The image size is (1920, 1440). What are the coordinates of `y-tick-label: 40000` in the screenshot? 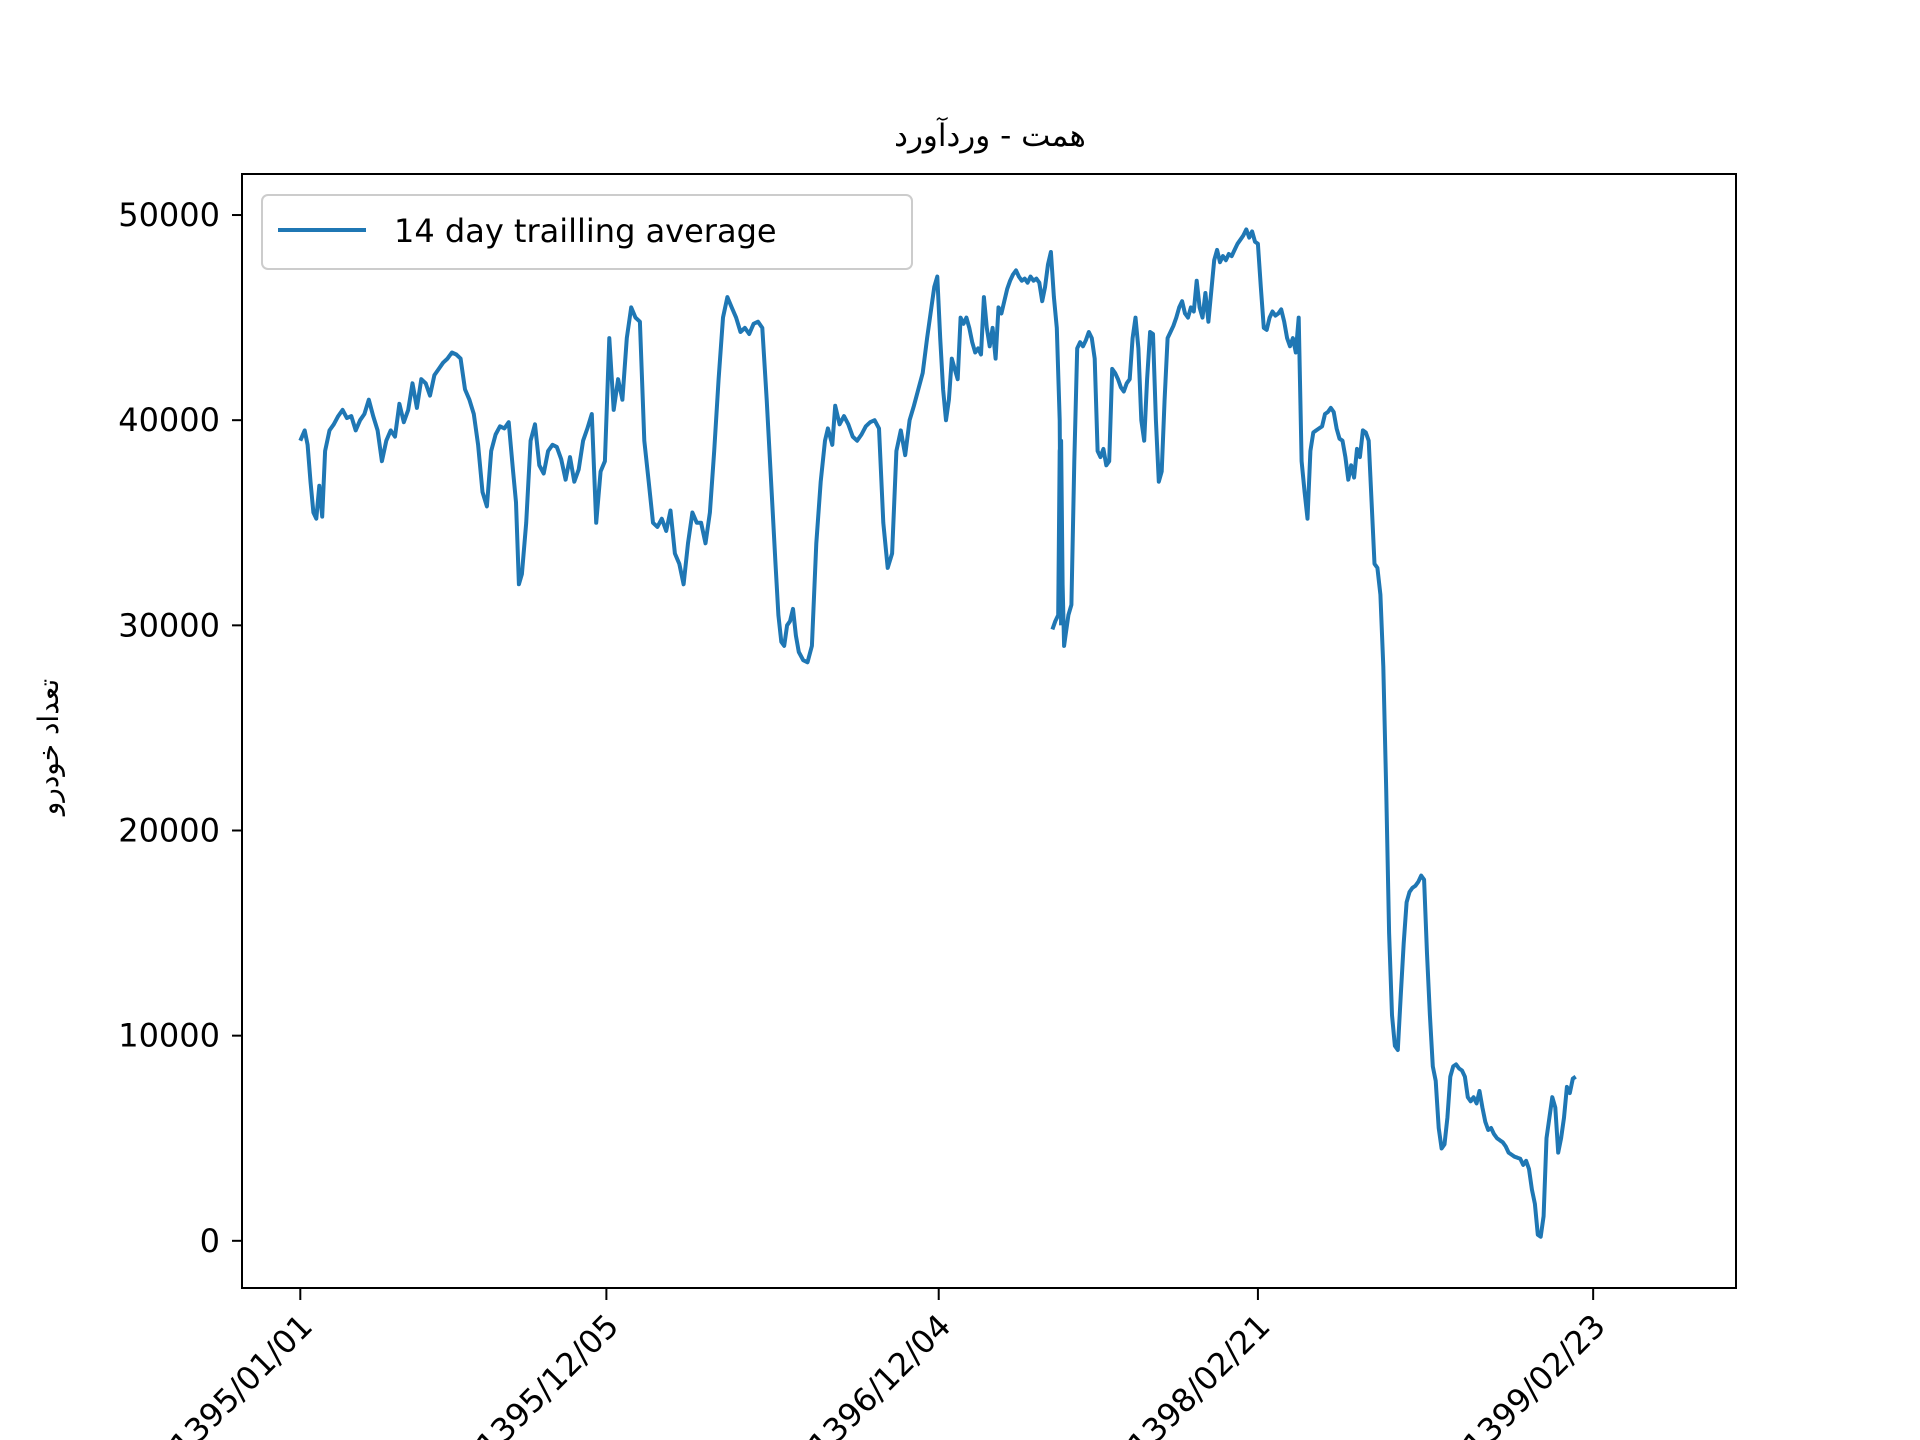 It's located at (169, 420).